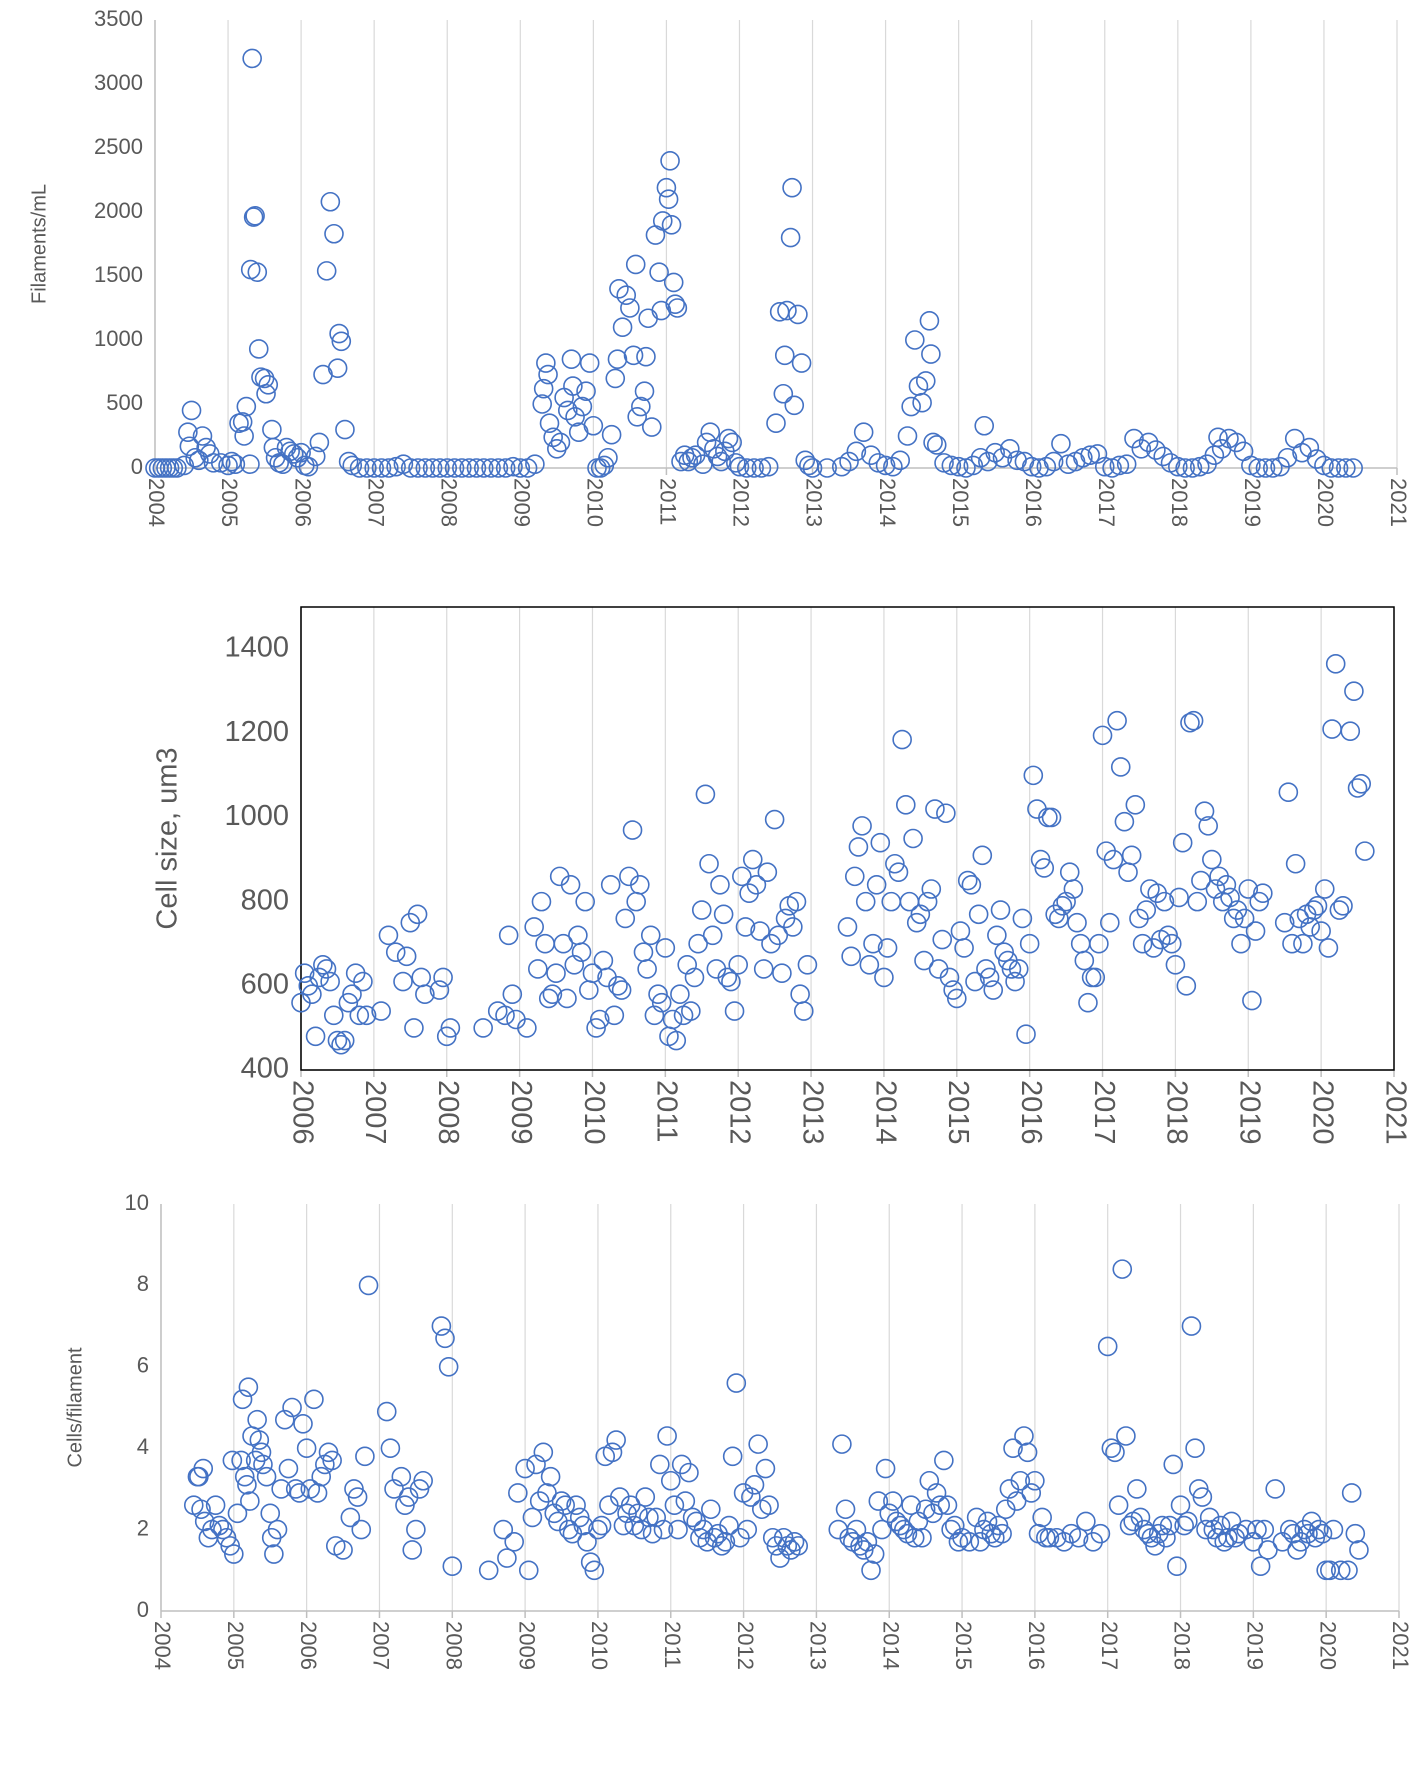 The width and height of the screenshot is (1428, 1765). I want to click on x-tick-label: 2008, so click(448, 502).